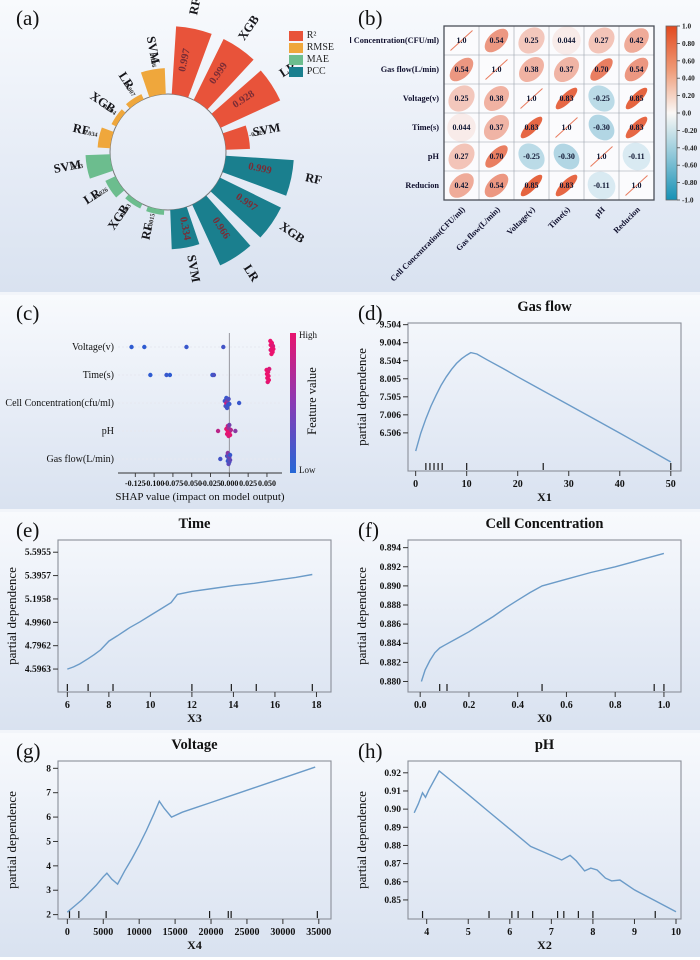 The image size is (700, 960). I want to click on legend-item: PCC, so click(311, 71).